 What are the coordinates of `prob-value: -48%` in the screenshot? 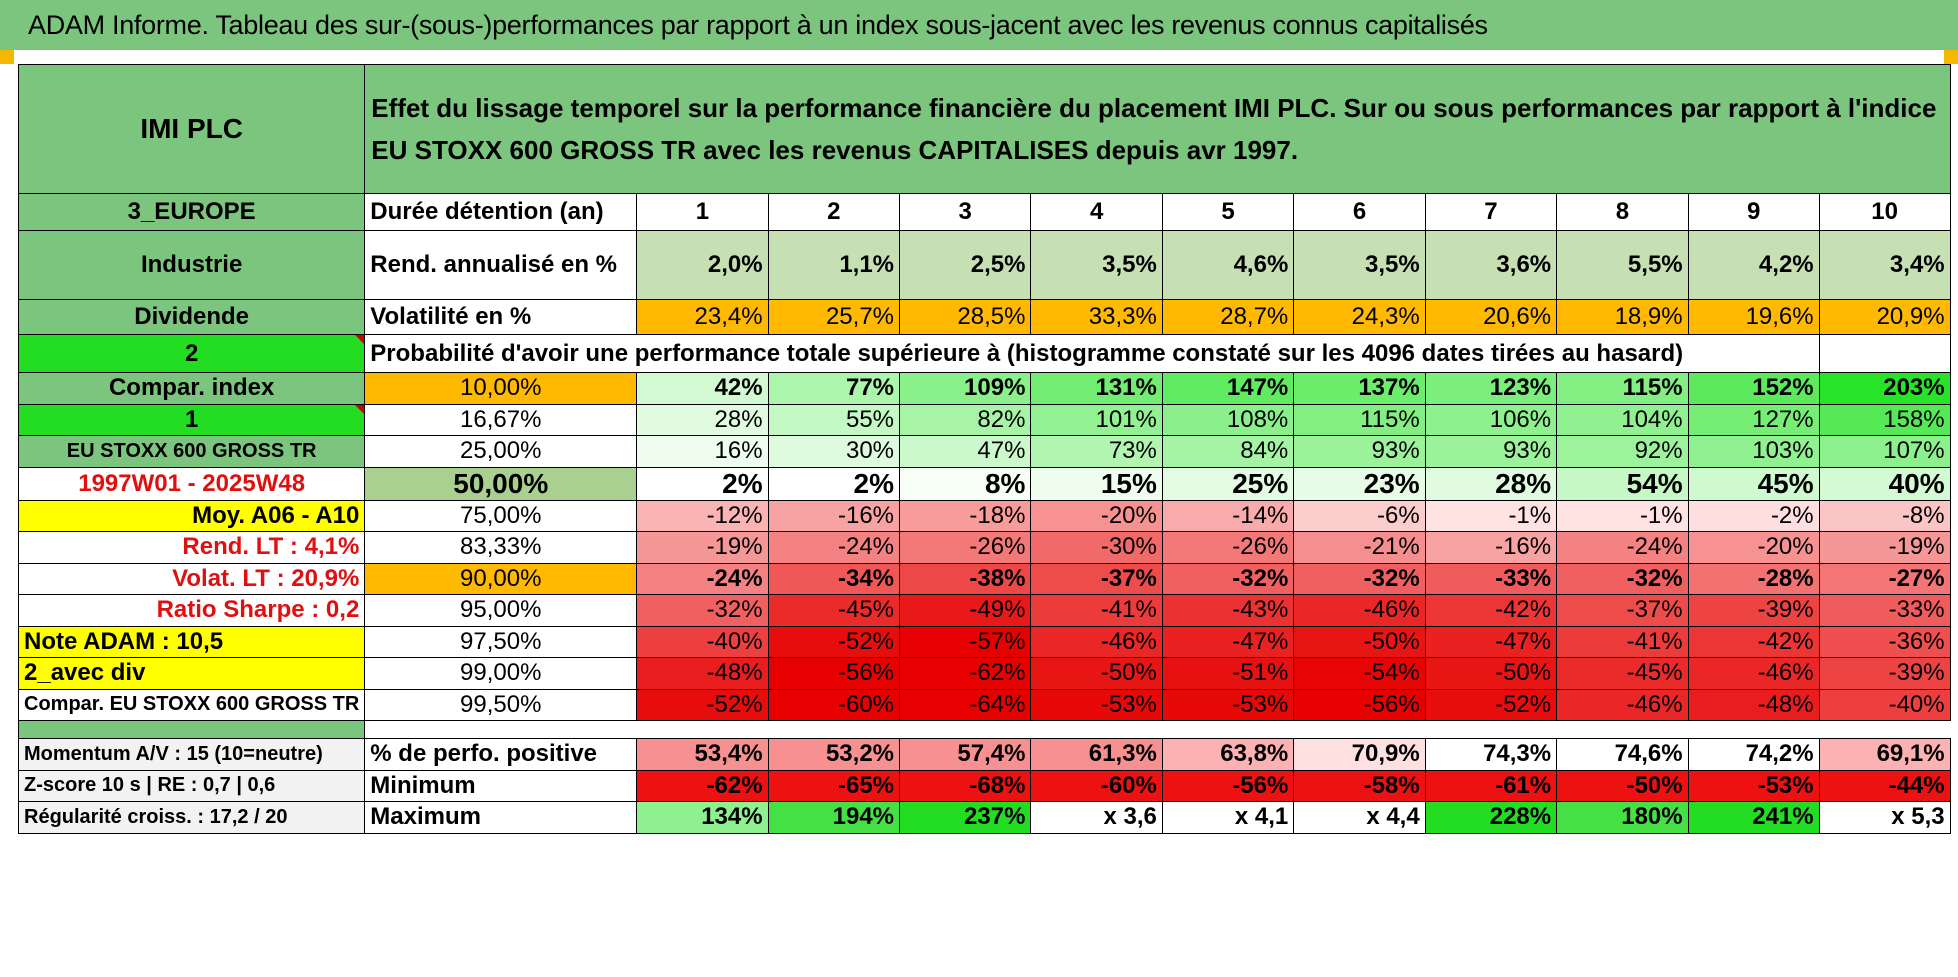 It's located at (1753, 704).